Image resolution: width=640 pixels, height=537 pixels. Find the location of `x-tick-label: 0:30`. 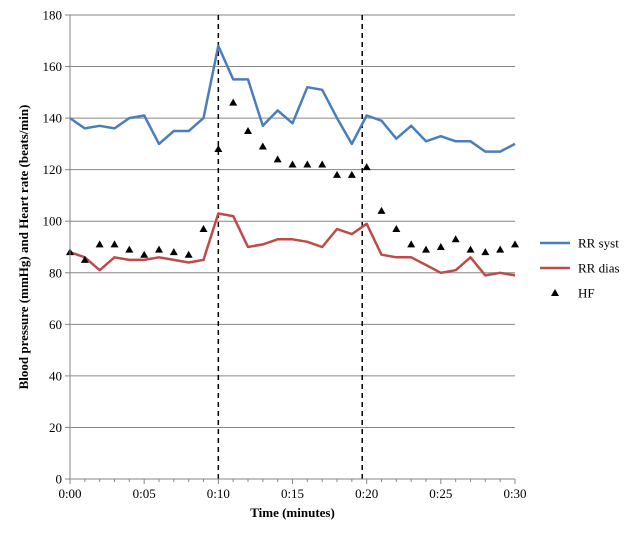

x-tick-label: 0:30 is located at coordinates (514, 493).